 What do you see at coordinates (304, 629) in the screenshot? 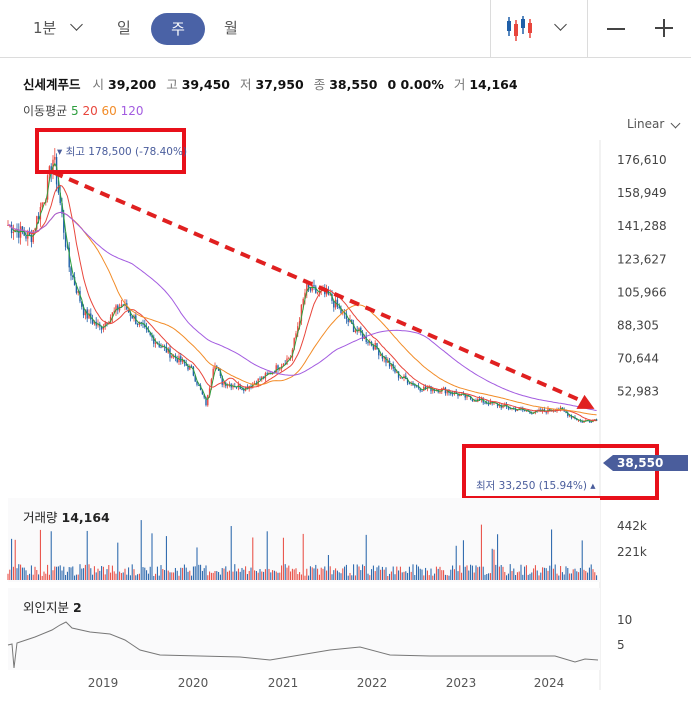
I see `foreign-panel` at bounding box center [304, 629].